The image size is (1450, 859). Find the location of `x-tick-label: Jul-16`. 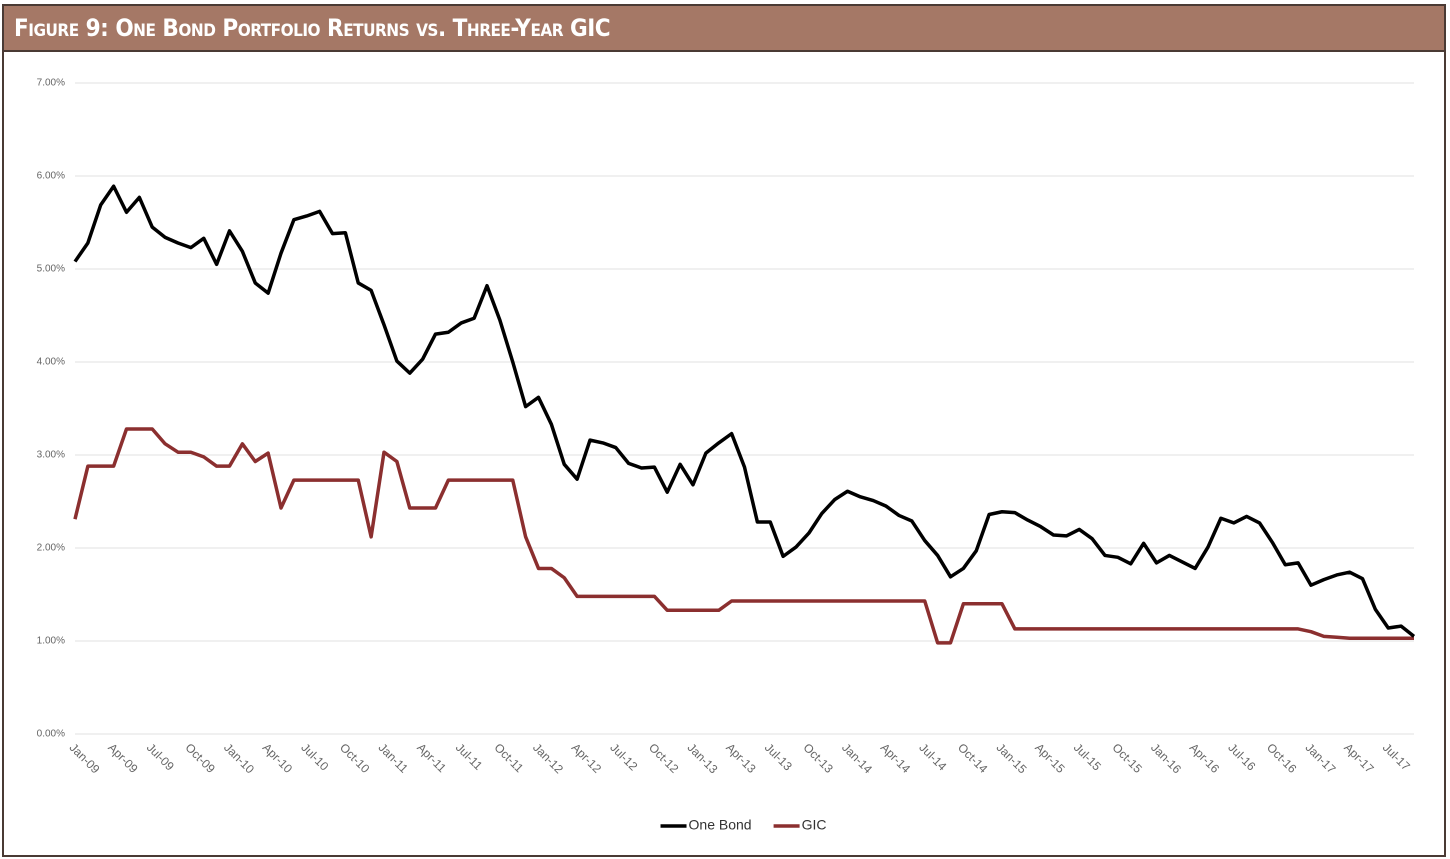

x-tick-label: Jul-16 is located at coordinates (1241, 756).